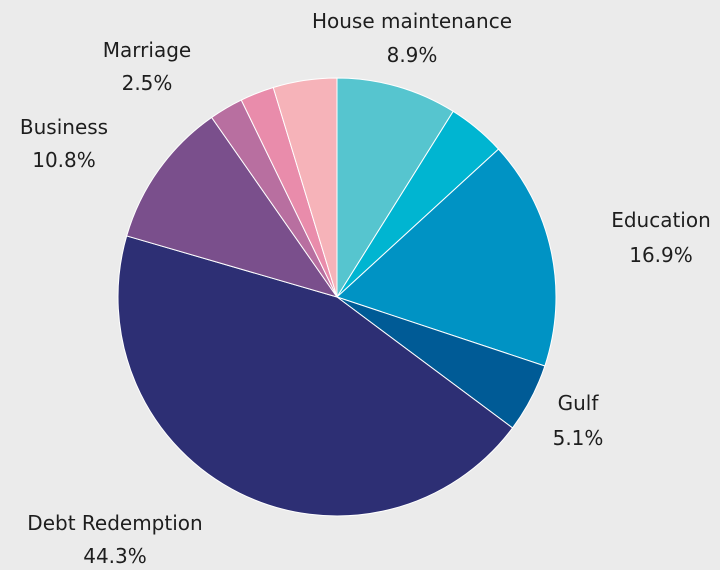  What do you see at coordinates (232, 207) in the screenshot?
I see `pie-slice-business` at bounding box center [232, 207].